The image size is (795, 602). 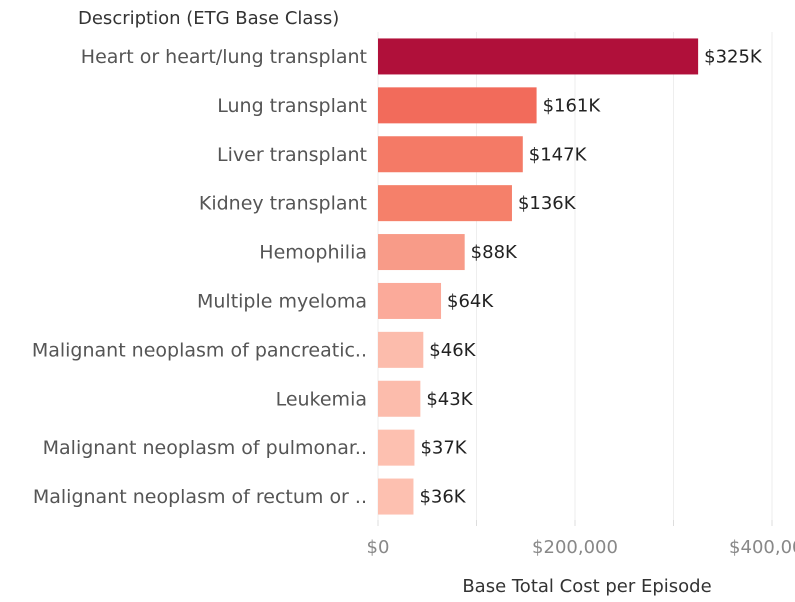 I want to click on category-label: Hemophilia, so click(x=313, y=253).